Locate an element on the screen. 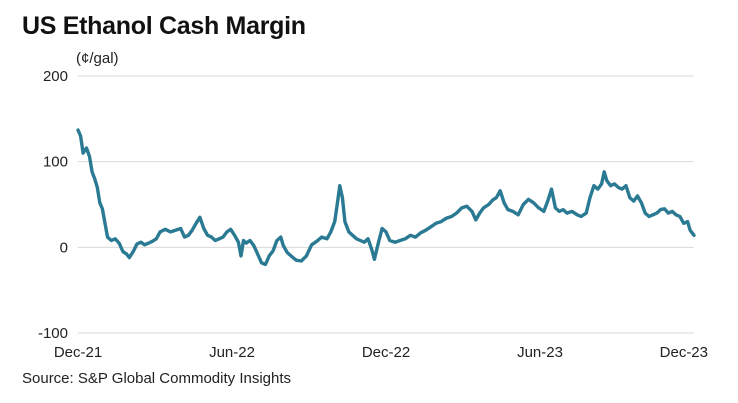 Image resolution: width=738 pixels, height=403 pixels. y-axis-unit-label: (¢/gal) is located at coordinates (97, 58).